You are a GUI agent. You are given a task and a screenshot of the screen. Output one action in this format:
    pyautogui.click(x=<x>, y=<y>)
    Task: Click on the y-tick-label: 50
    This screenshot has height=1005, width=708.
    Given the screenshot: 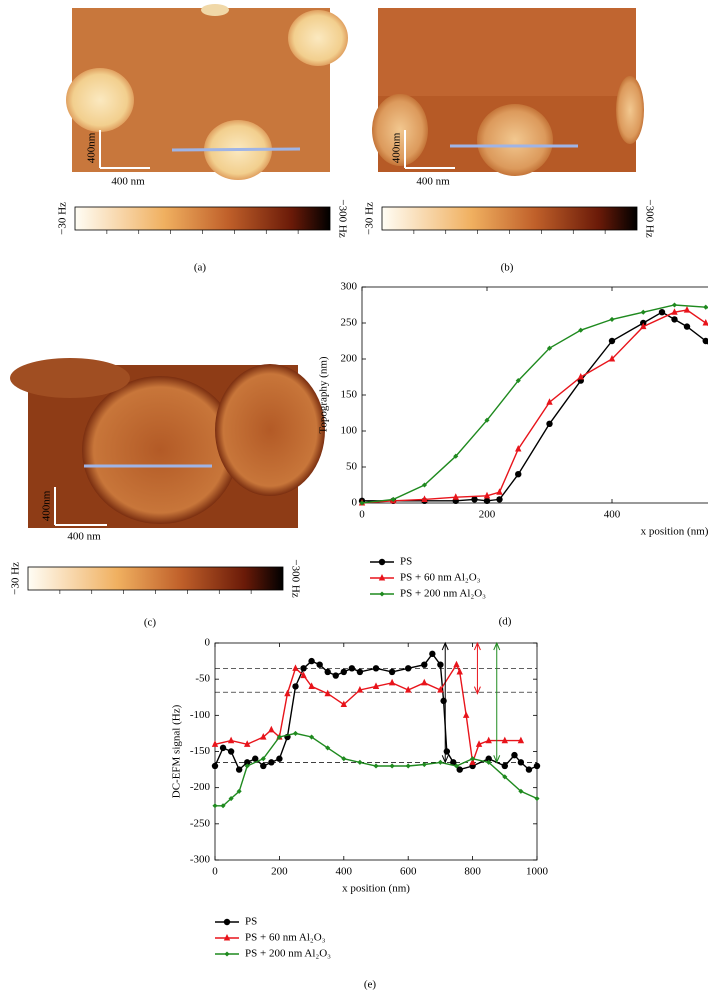 What is the action you would take?
    pyautogui.click(x=352, y=467)
    